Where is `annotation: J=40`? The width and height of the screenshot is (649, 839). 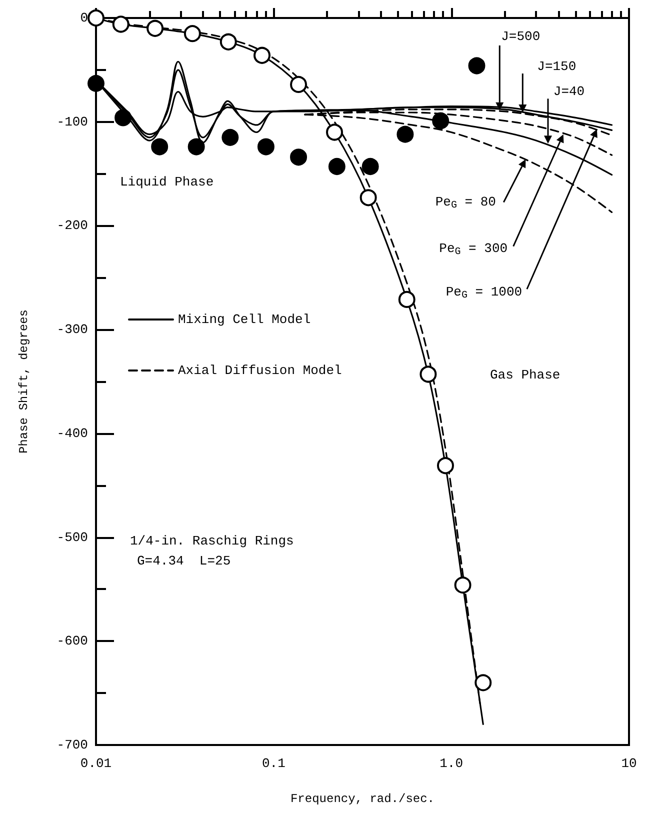 annotation: J=40 is located at coordinates (569, 92).